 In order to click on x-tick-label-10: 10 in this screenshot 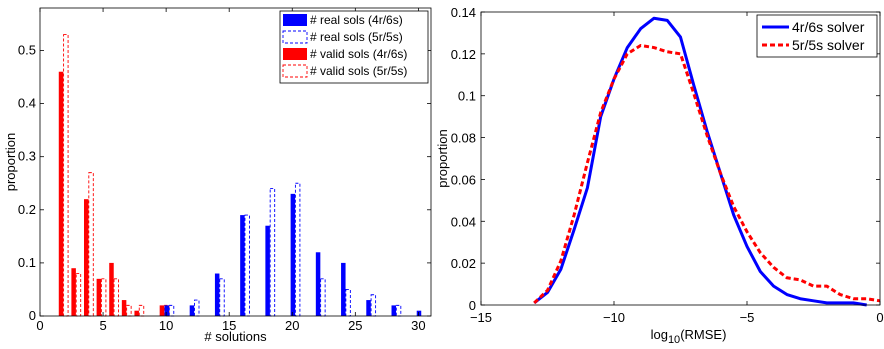, I will do `click(166, 325)`.